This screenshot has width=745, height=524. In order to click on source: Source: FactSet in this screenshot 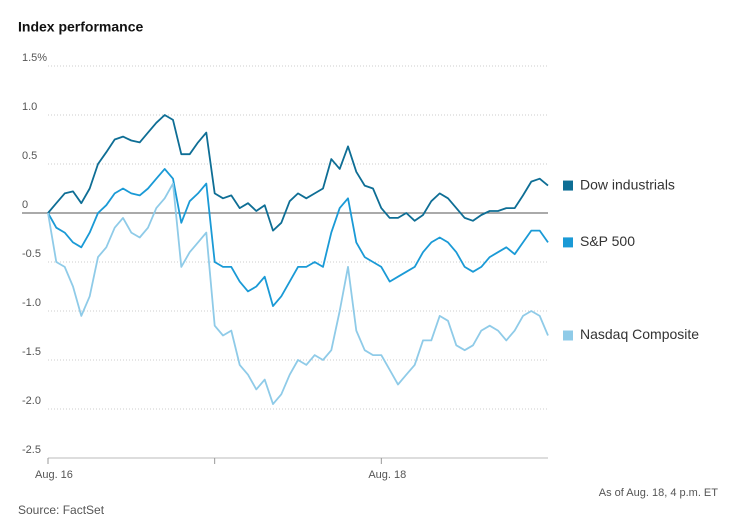, I will do `click(61, 510)`.